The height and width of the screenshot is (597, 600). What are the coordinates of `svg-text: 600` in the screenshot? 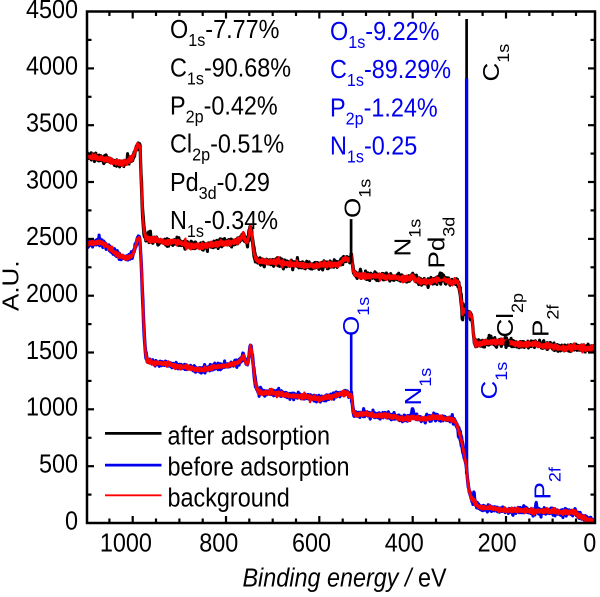 It's located at (311, 543).